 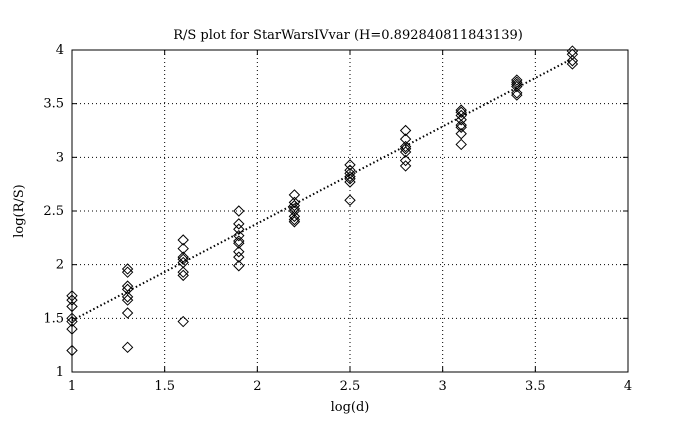 I want to click on y-tick-label: 1.5, so click(x=53, y=318).